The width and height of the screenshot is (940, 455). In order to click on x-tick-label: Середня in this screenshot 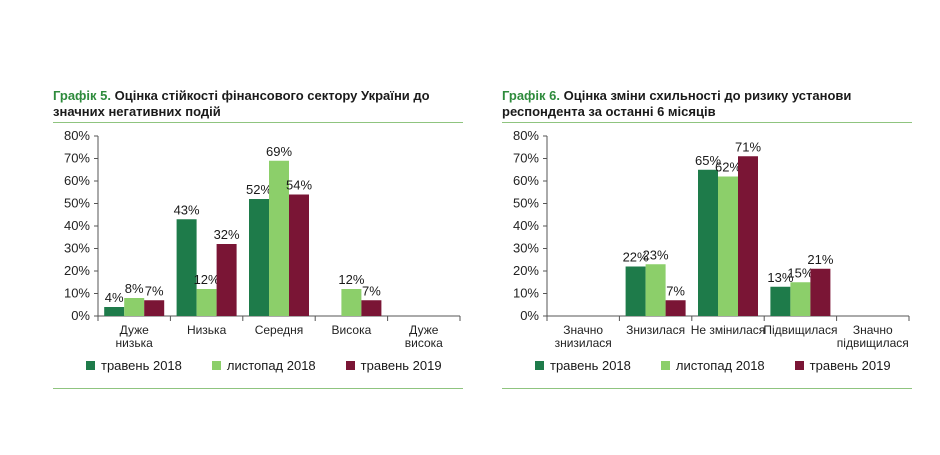, I will do `click(279, 330)`.